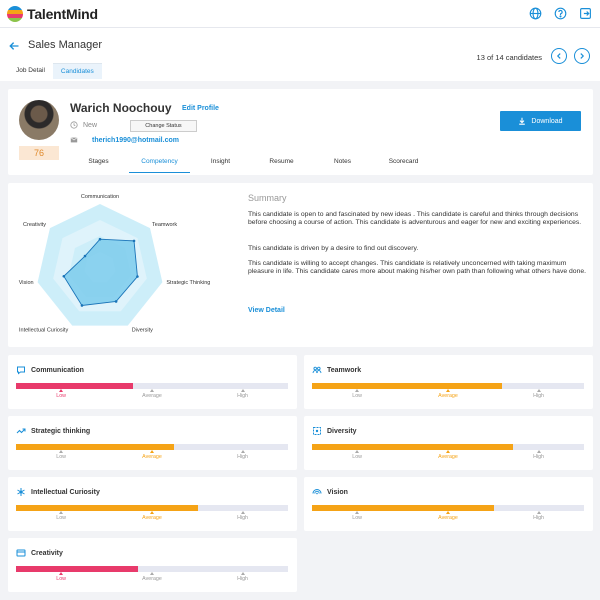 This screenshot has width=600, height=600. Describe the element at coordinates (152, 565) in the screenshot. I see `competency-card: Creativity Low Average High` at that location.